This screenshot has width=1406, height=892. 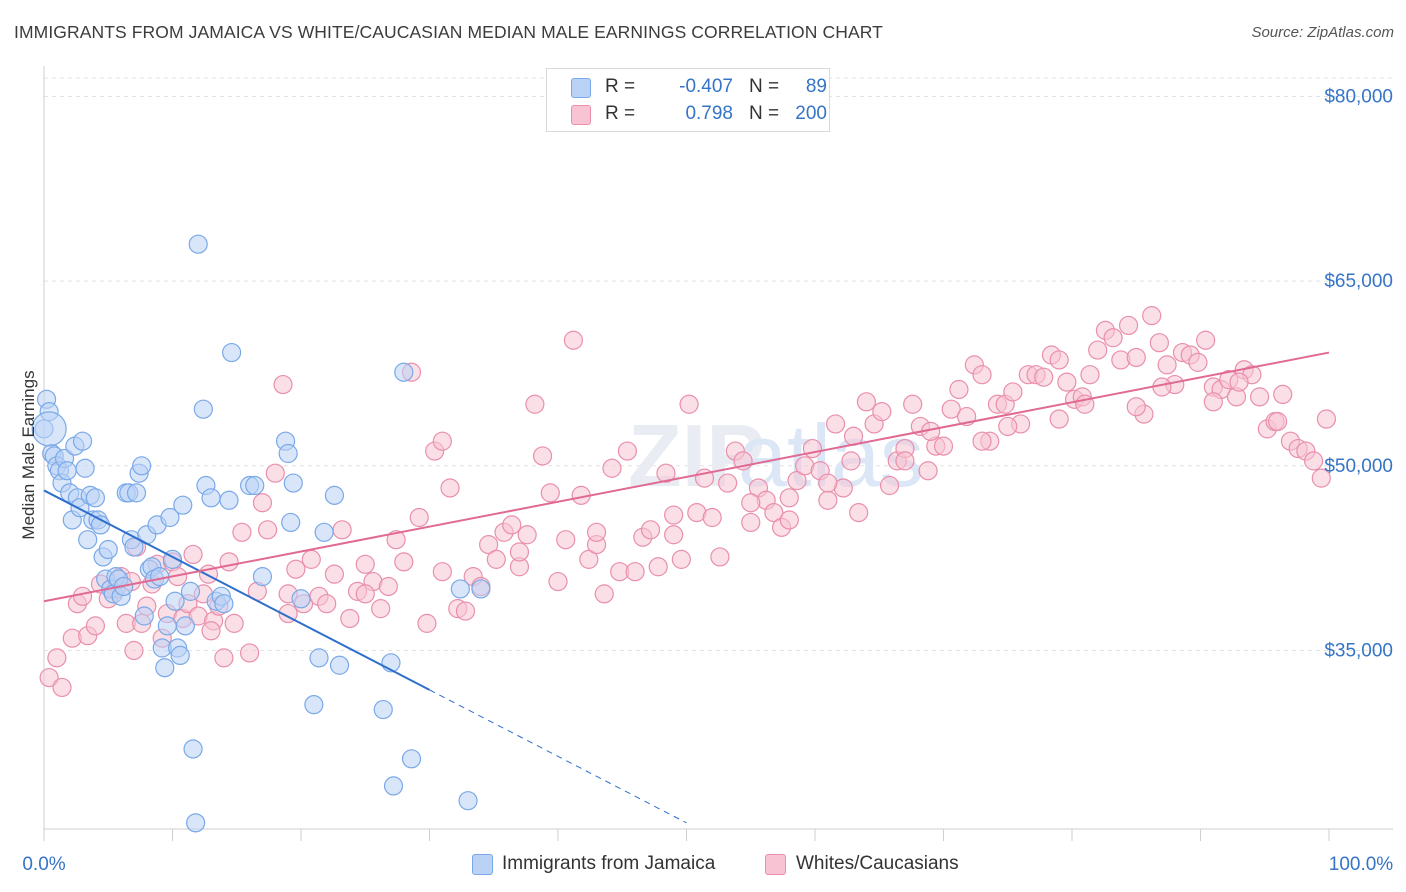 What do you see at coordinates (43, 864) in the screenshot?
I see `x-tick-label-start: 0.0%` at bounding box center [43, 864].